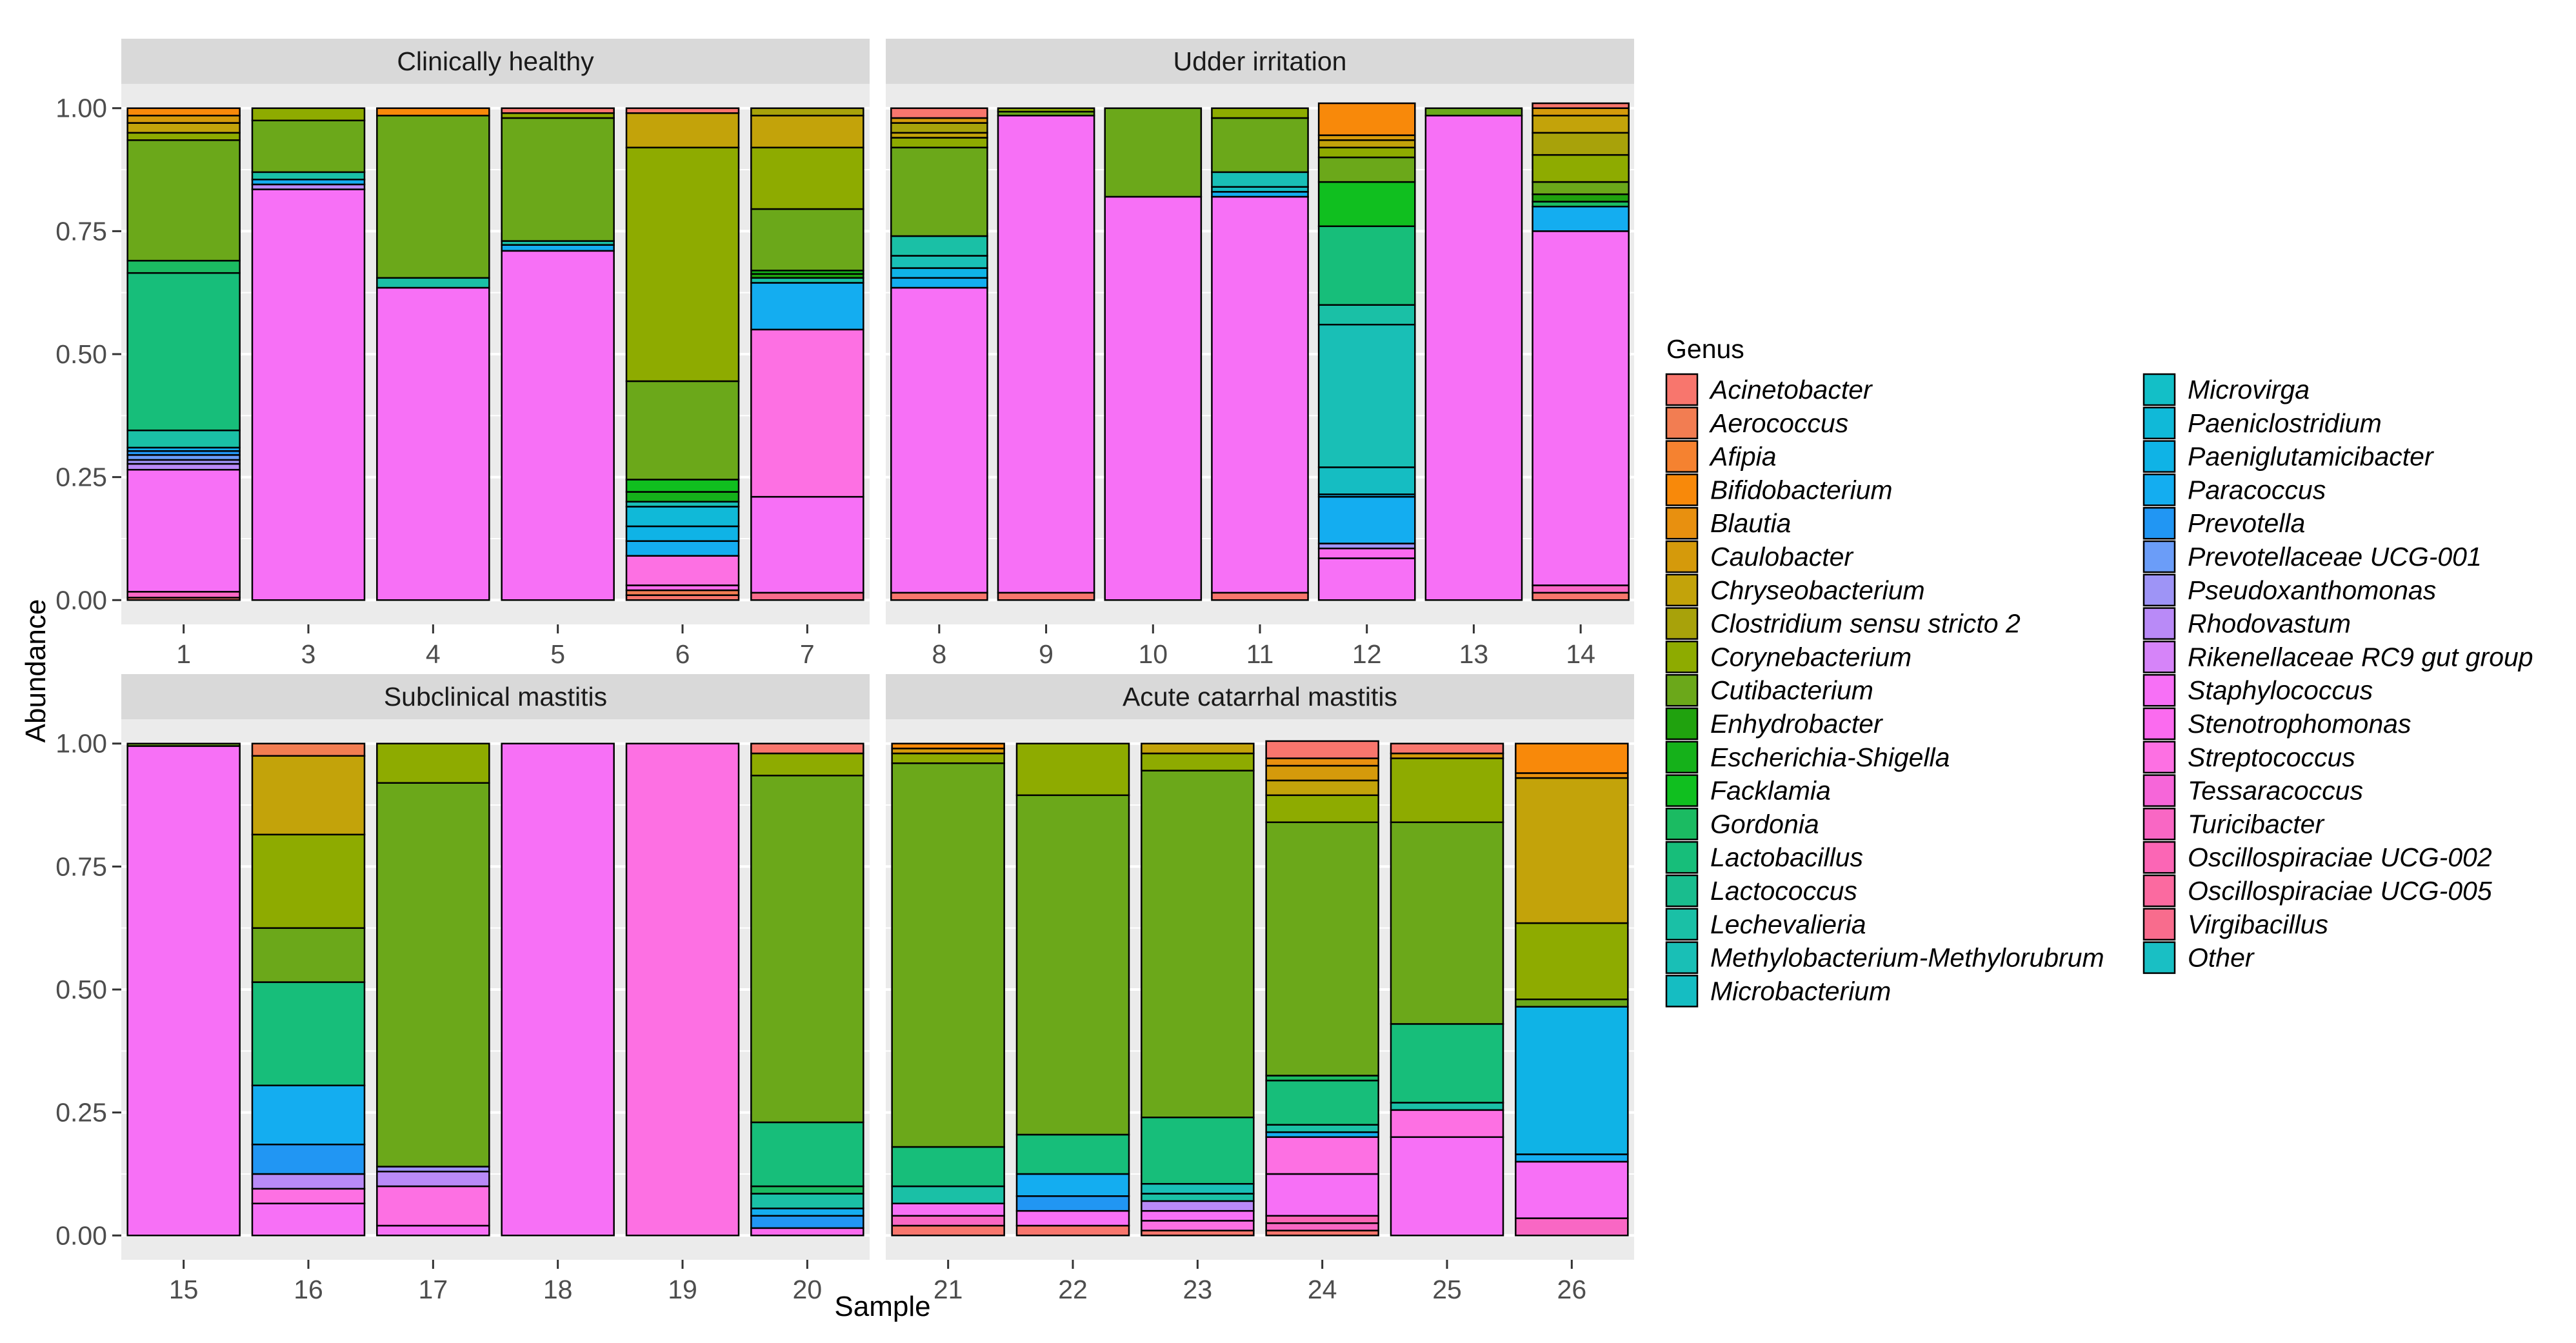  What do you see at coordinates (308, 654) in the screenshot?
I see `x-tick-label: 3` at bounding box center [308, 654].